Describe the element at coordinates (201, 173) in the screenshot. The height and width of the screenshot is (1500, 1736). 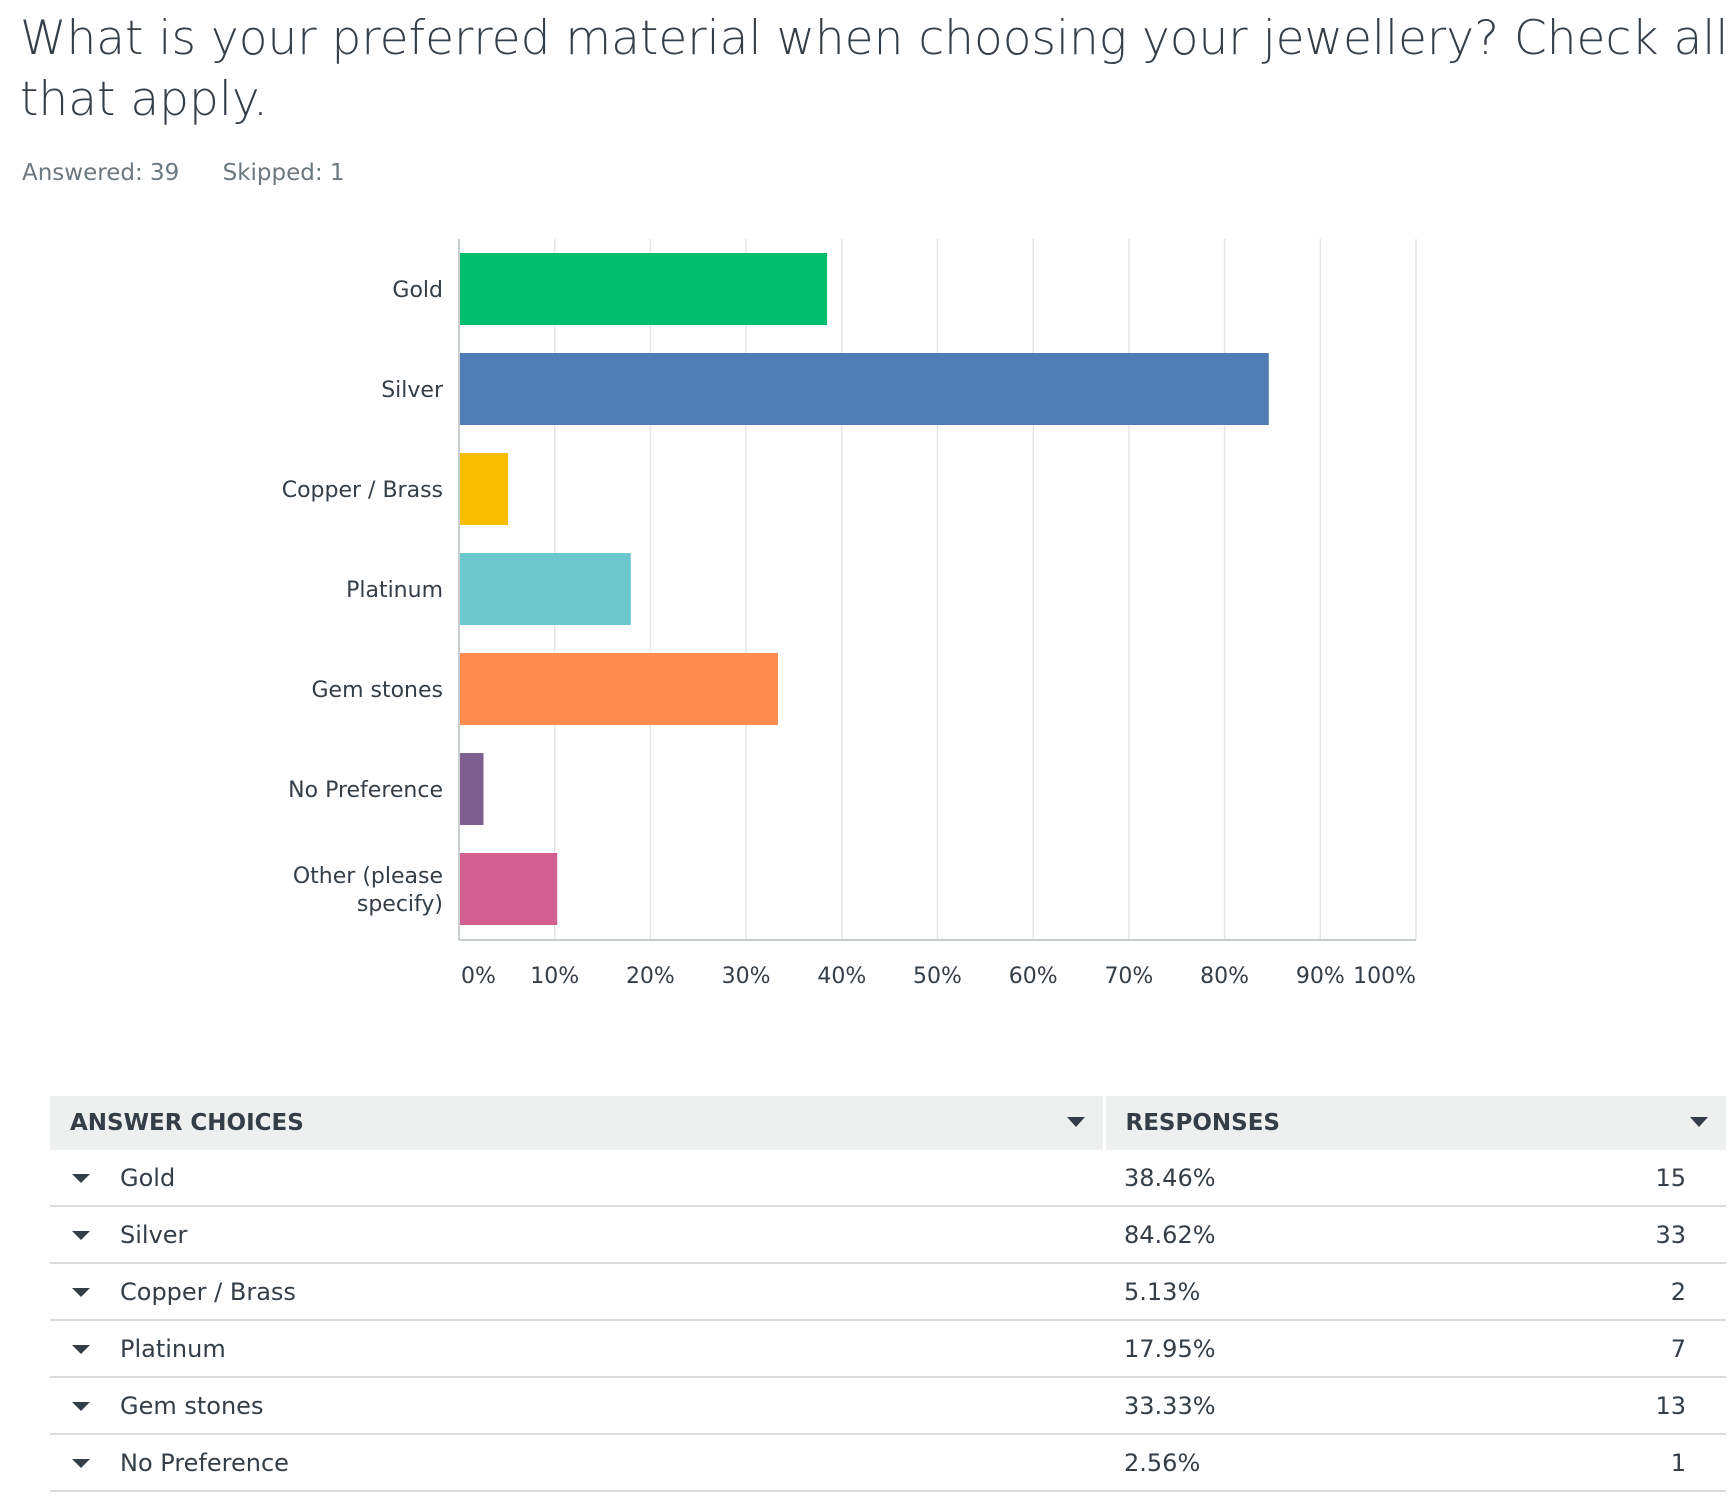
I see `response-summary: Answered: 39 Skipped: 1` at that location.